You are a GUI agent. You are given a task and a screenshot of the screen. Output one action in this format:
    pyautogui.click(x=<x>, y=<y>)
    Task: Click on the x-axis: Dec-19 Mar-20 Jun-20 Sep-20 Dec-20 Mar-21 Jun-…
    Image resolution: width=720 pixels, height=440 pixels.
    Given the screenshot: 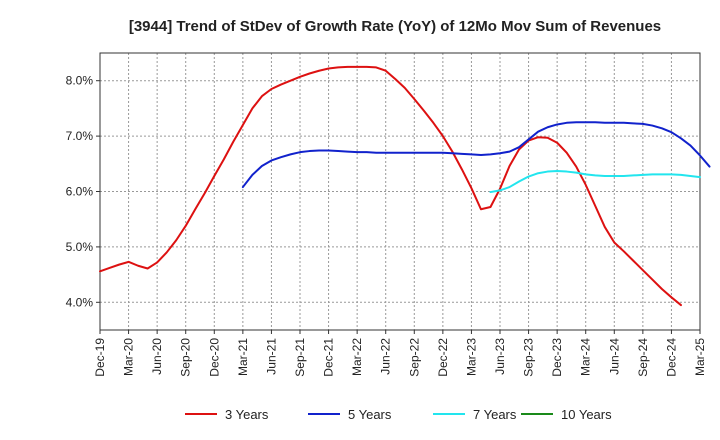 What is the action you would take?
    pyautogui.click(x=400, y=353)
    